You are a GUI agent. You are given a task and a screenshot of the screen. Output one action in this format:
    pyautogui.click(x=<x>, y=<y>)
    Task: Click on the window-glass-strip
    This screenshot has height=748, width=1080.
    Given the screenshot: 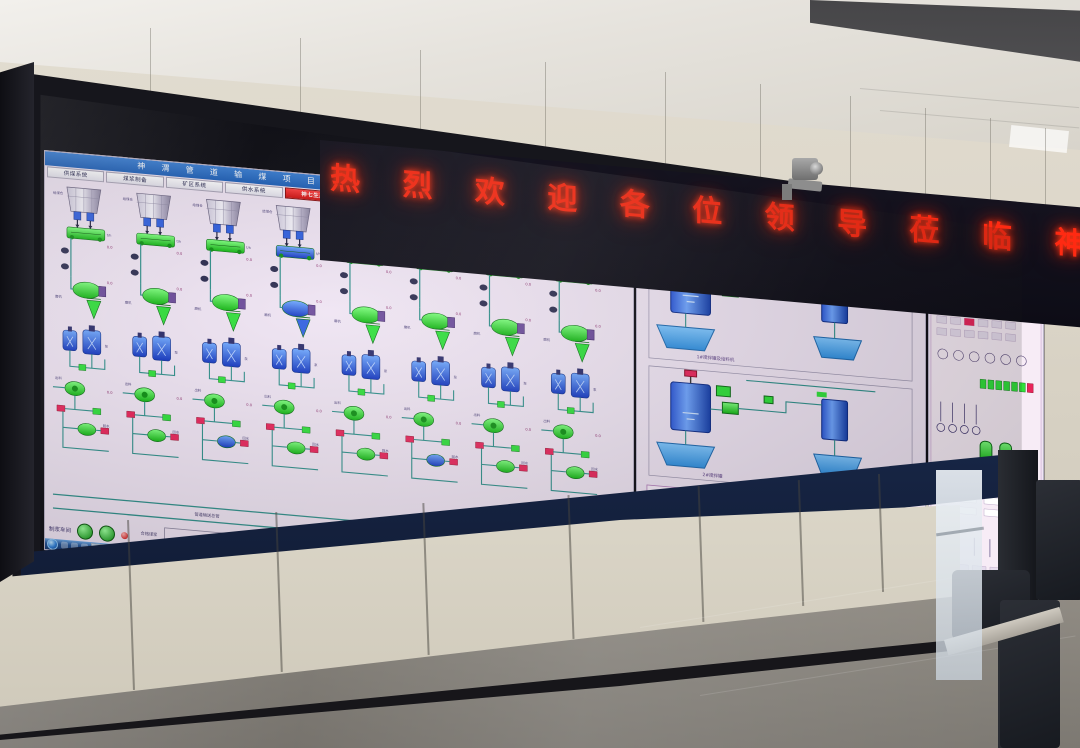 What is the action you would take?
    pyautogui.click(x=959, y=575)
    